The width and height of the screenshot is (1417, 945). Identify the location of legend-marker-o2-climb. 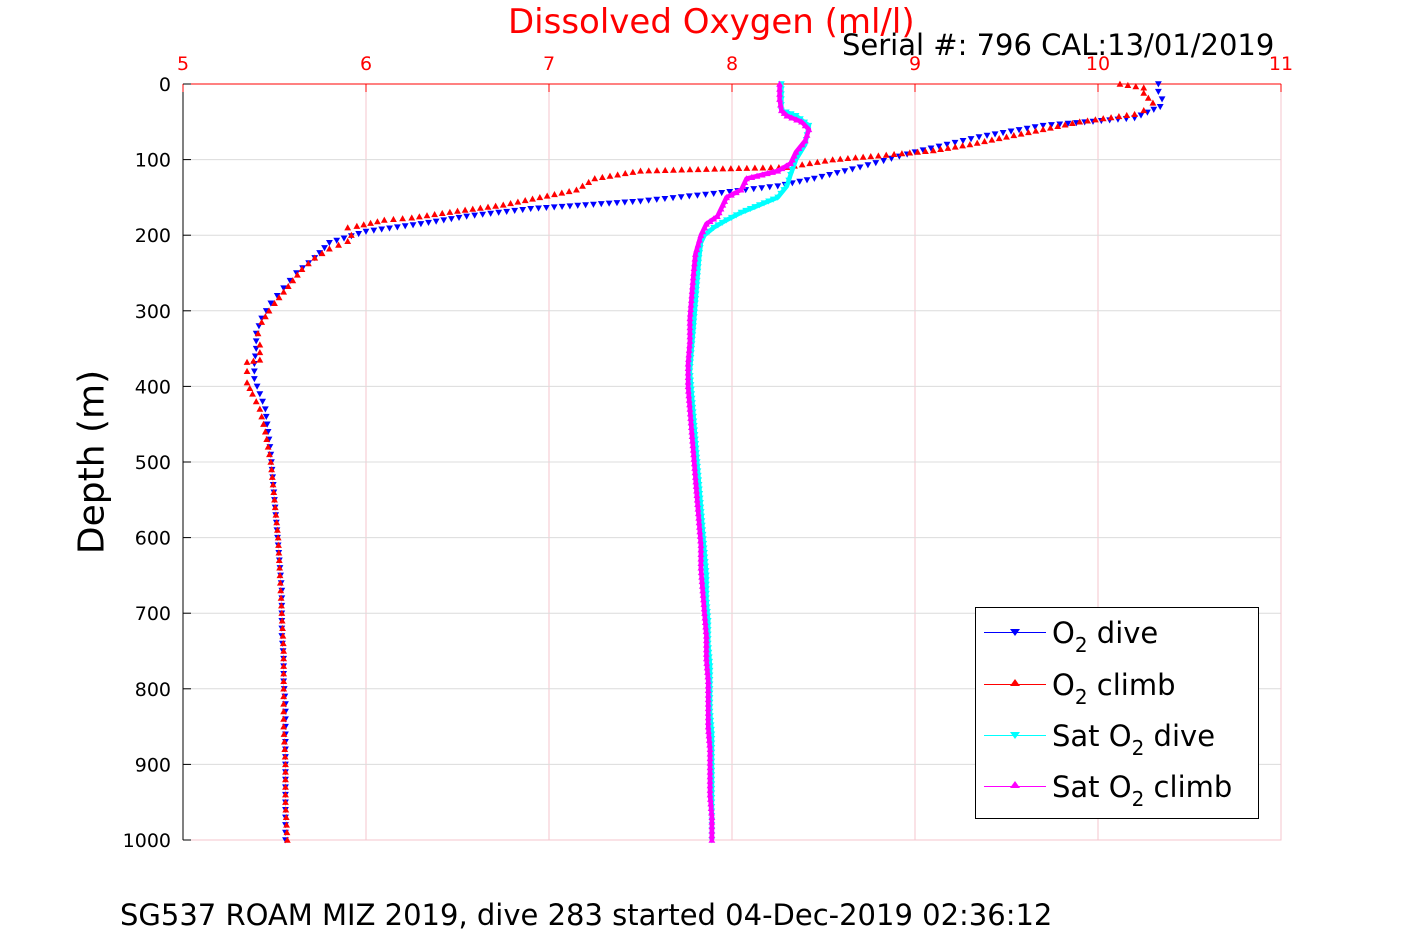
(1015, 682).